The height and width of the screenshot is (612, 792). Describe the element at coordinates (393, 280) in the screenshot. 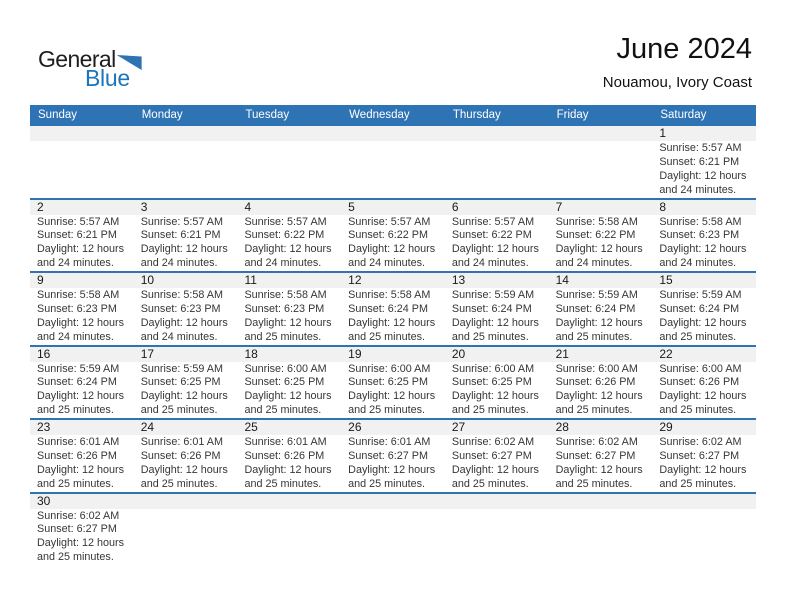

I see `day-number: 12` at that location.